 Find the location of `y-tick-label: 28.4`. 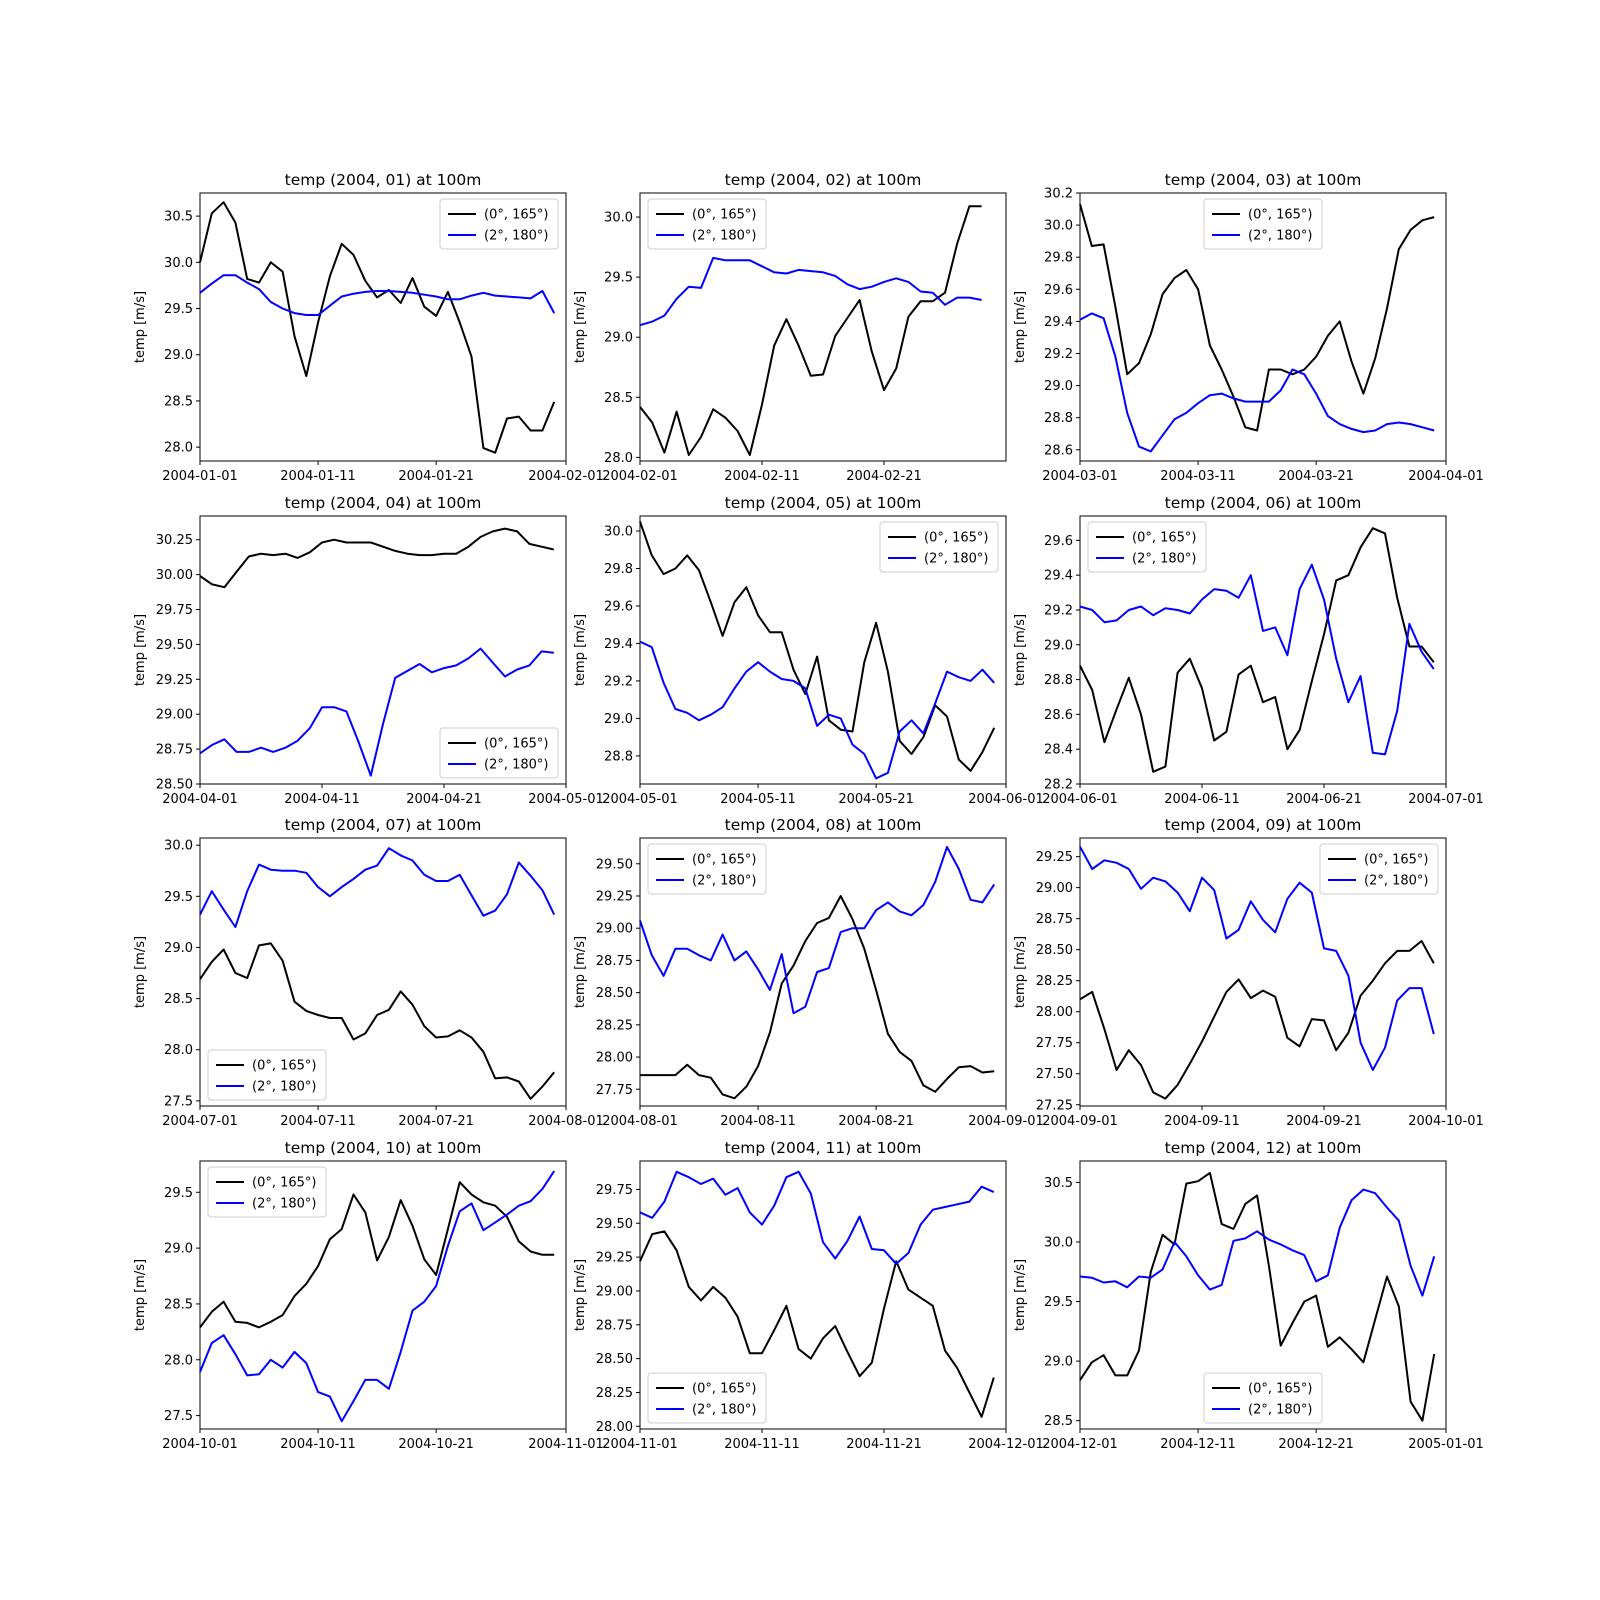

y-tick-label: 28.4 is located at coordinates (1058, 750).